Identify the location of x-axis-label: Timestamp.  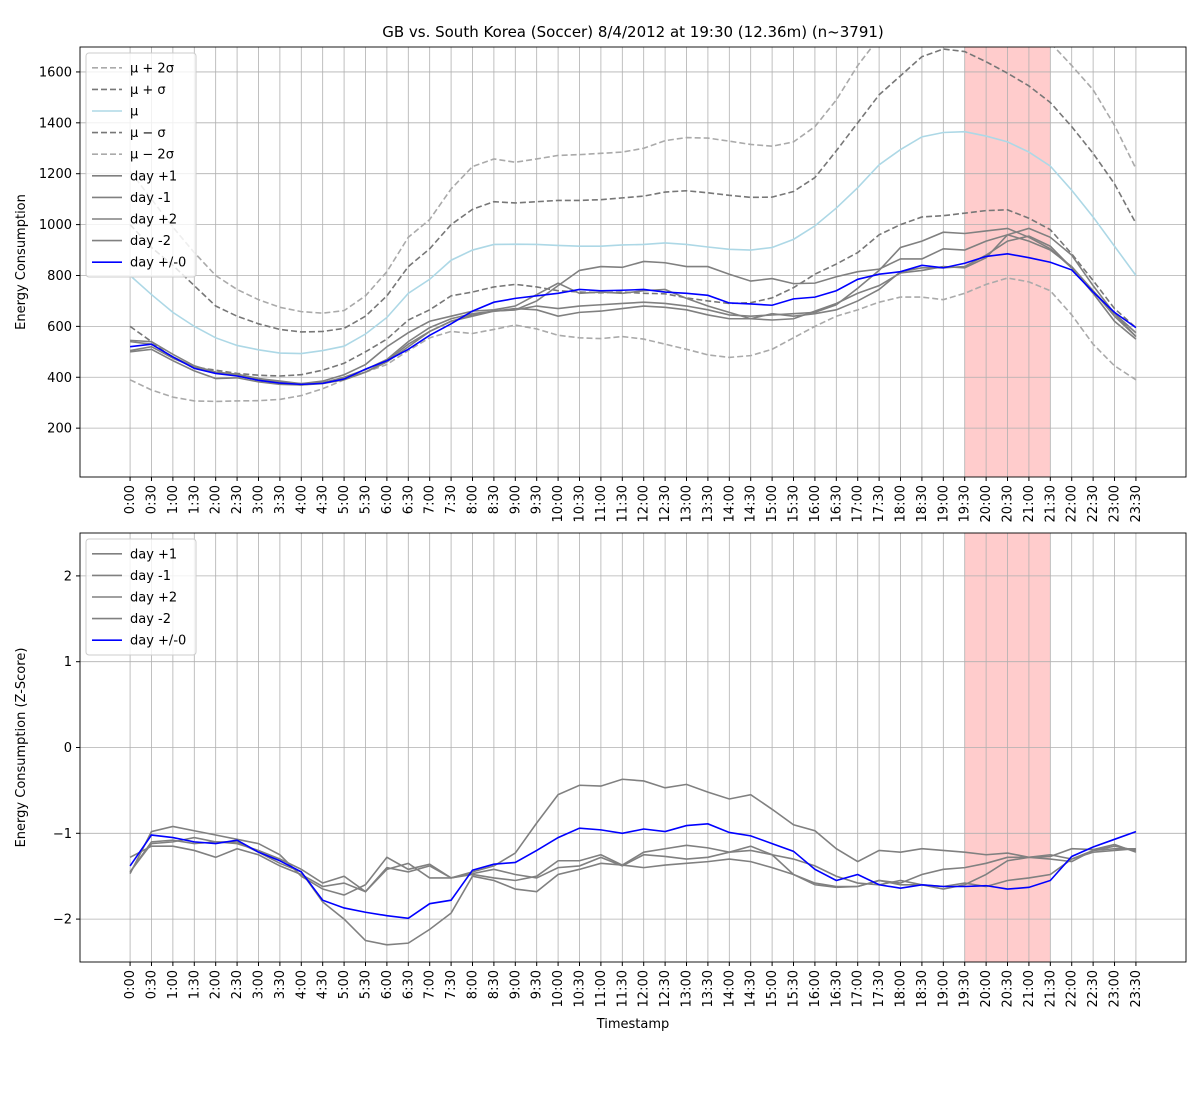
(633, 1024).